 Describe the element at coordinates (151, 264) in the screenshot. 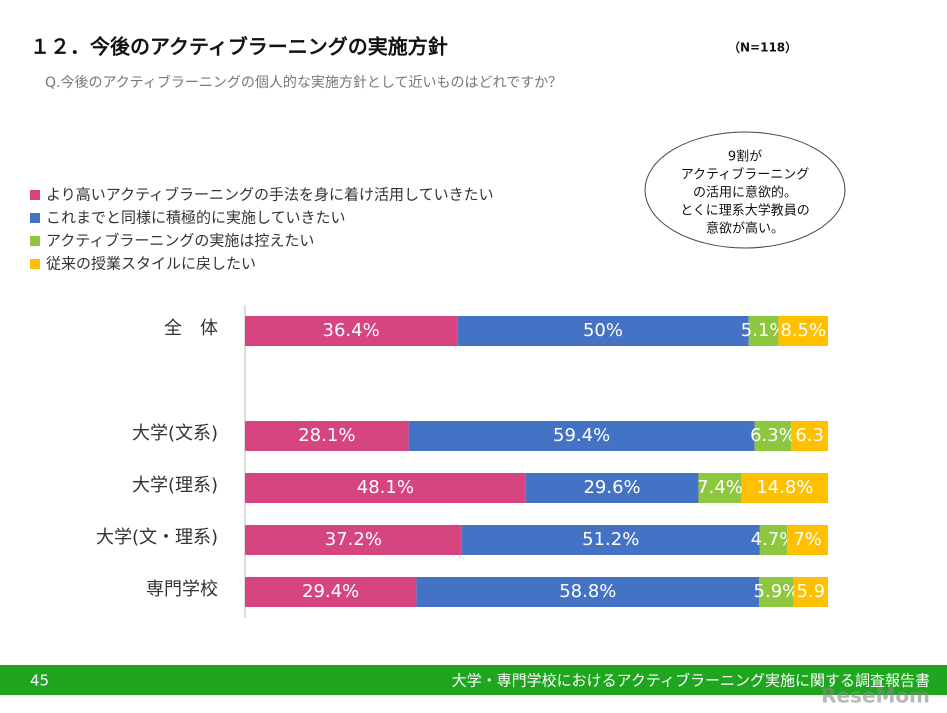

I see `legend-label: 従来の授業スタイルに戻したい` at that location.